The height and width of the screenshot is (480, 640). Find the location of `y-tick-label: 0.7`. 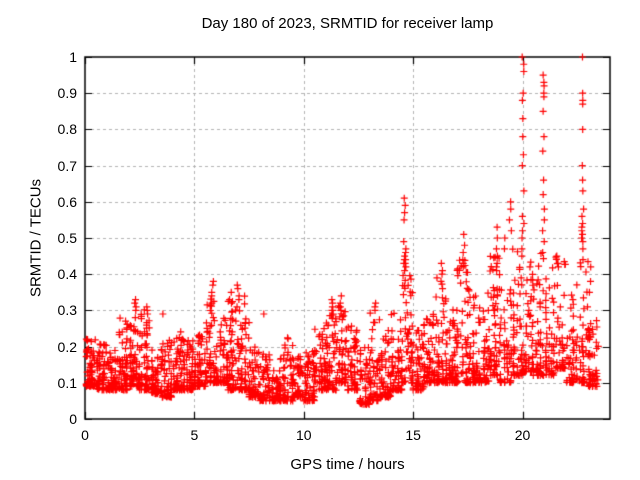

y-tick-label: 0.7 is located at coordinates (67, 165).